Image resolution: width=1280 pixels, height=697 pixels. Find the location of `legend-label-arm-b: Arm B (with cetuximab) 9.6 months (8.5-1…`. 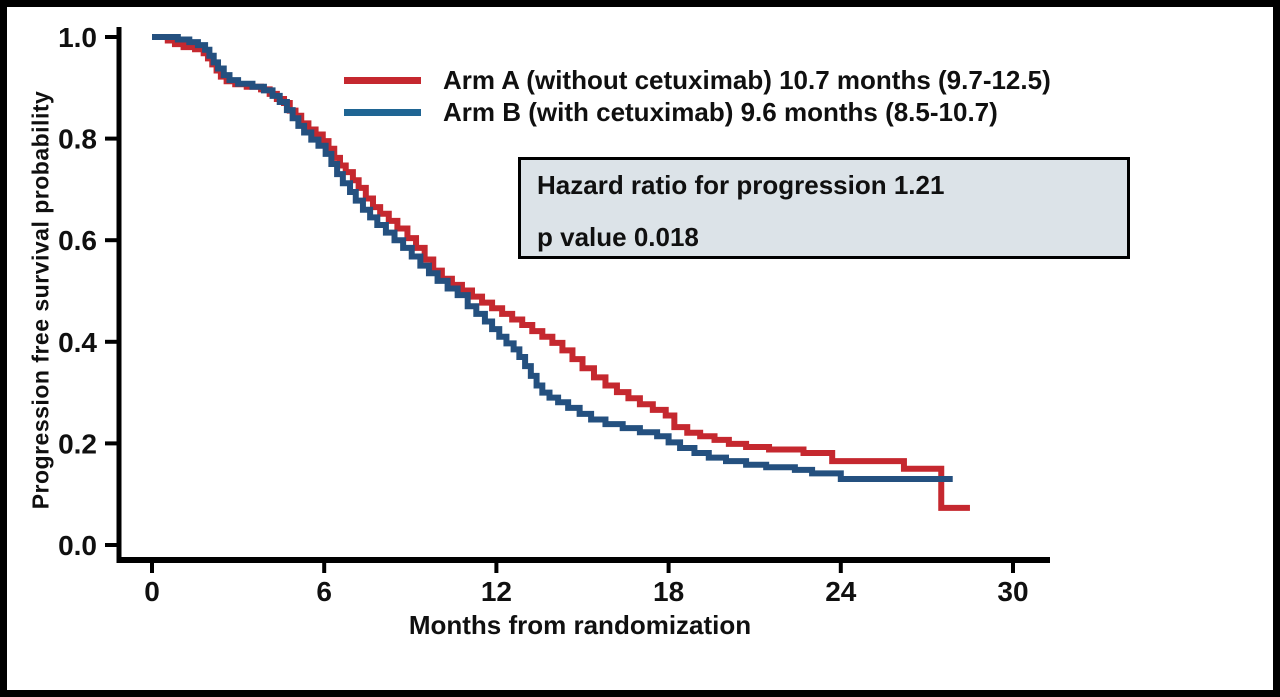

legend-label-arm-b: Arm B (with cetuximab) 9.6 months (8.5-1… is located at coordinates (720, 111).